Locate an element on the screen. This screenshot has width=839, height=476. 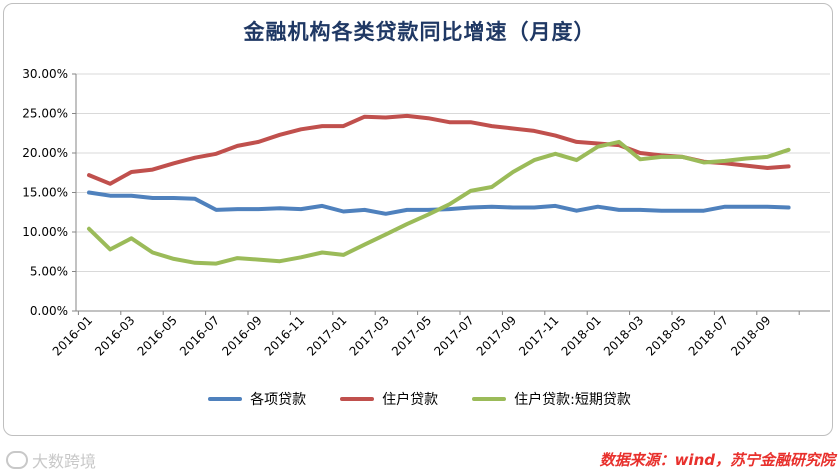
x-tick-label: 2016-03 is located at coordinates (114, 335).